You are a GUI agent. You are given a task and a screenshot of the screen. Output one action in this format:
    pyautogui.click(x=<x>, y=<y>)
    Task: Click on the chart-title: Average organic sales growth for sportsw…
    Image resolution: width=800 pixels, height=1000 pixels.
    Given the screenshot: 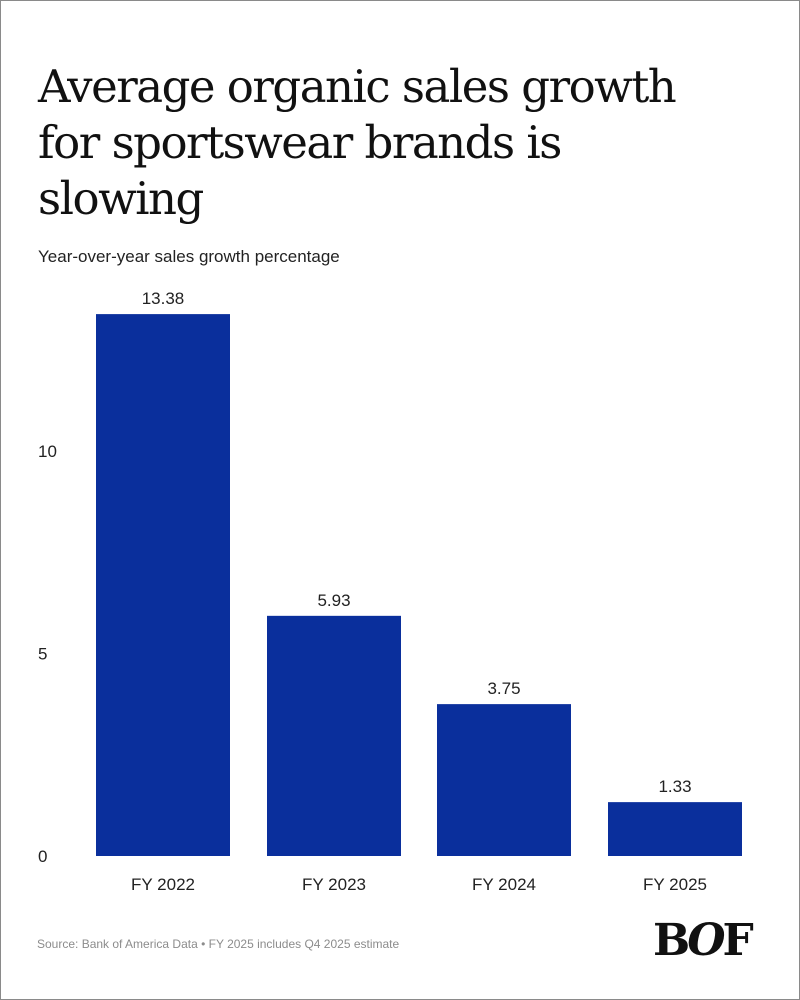 What is the action you would take?
    pyautogui.click(x=357, y=142)
    